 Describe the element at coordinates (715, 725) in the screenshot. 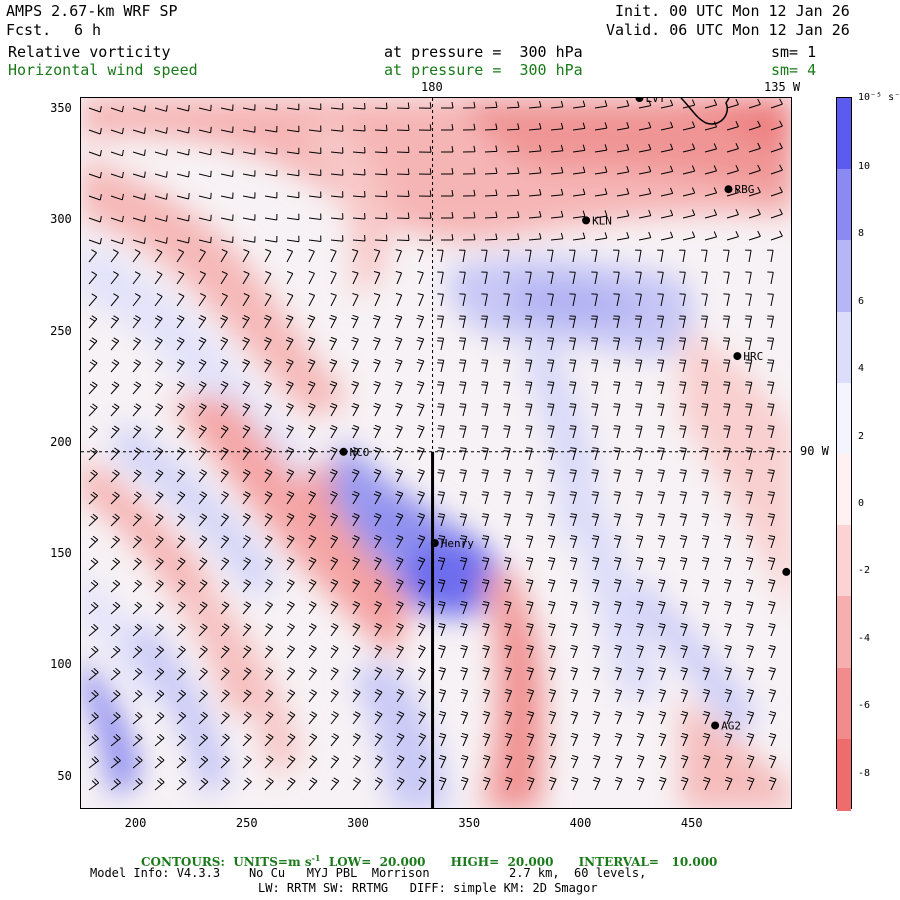

I see `station-marker` at that location.